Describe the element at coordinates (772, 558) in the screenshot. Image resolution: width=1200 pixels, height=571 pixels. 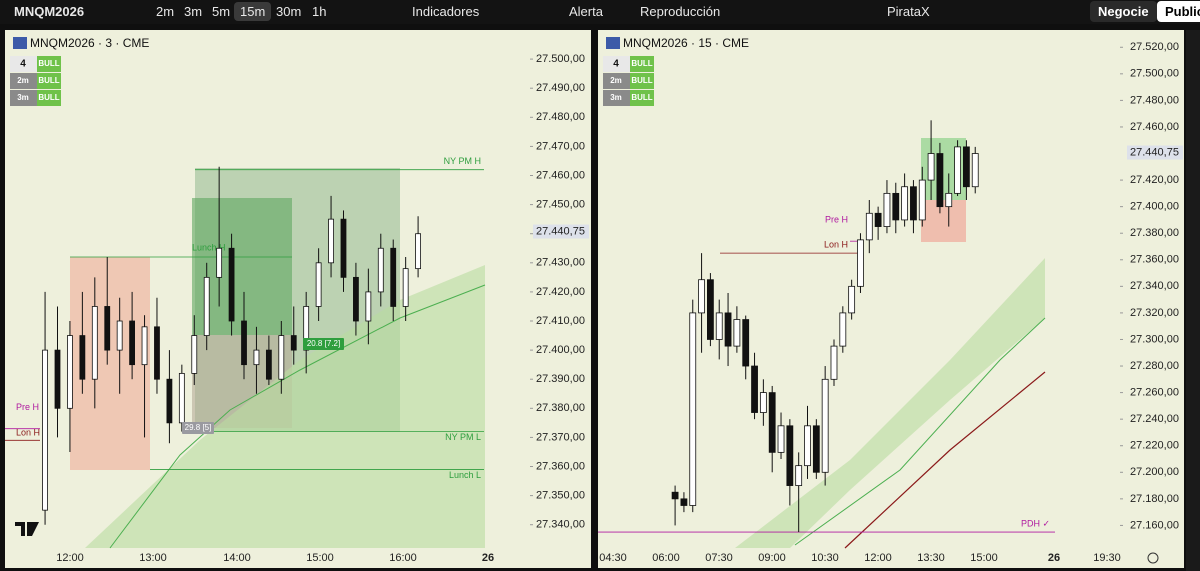
I see `x-tick-label: 09:00` at that location.